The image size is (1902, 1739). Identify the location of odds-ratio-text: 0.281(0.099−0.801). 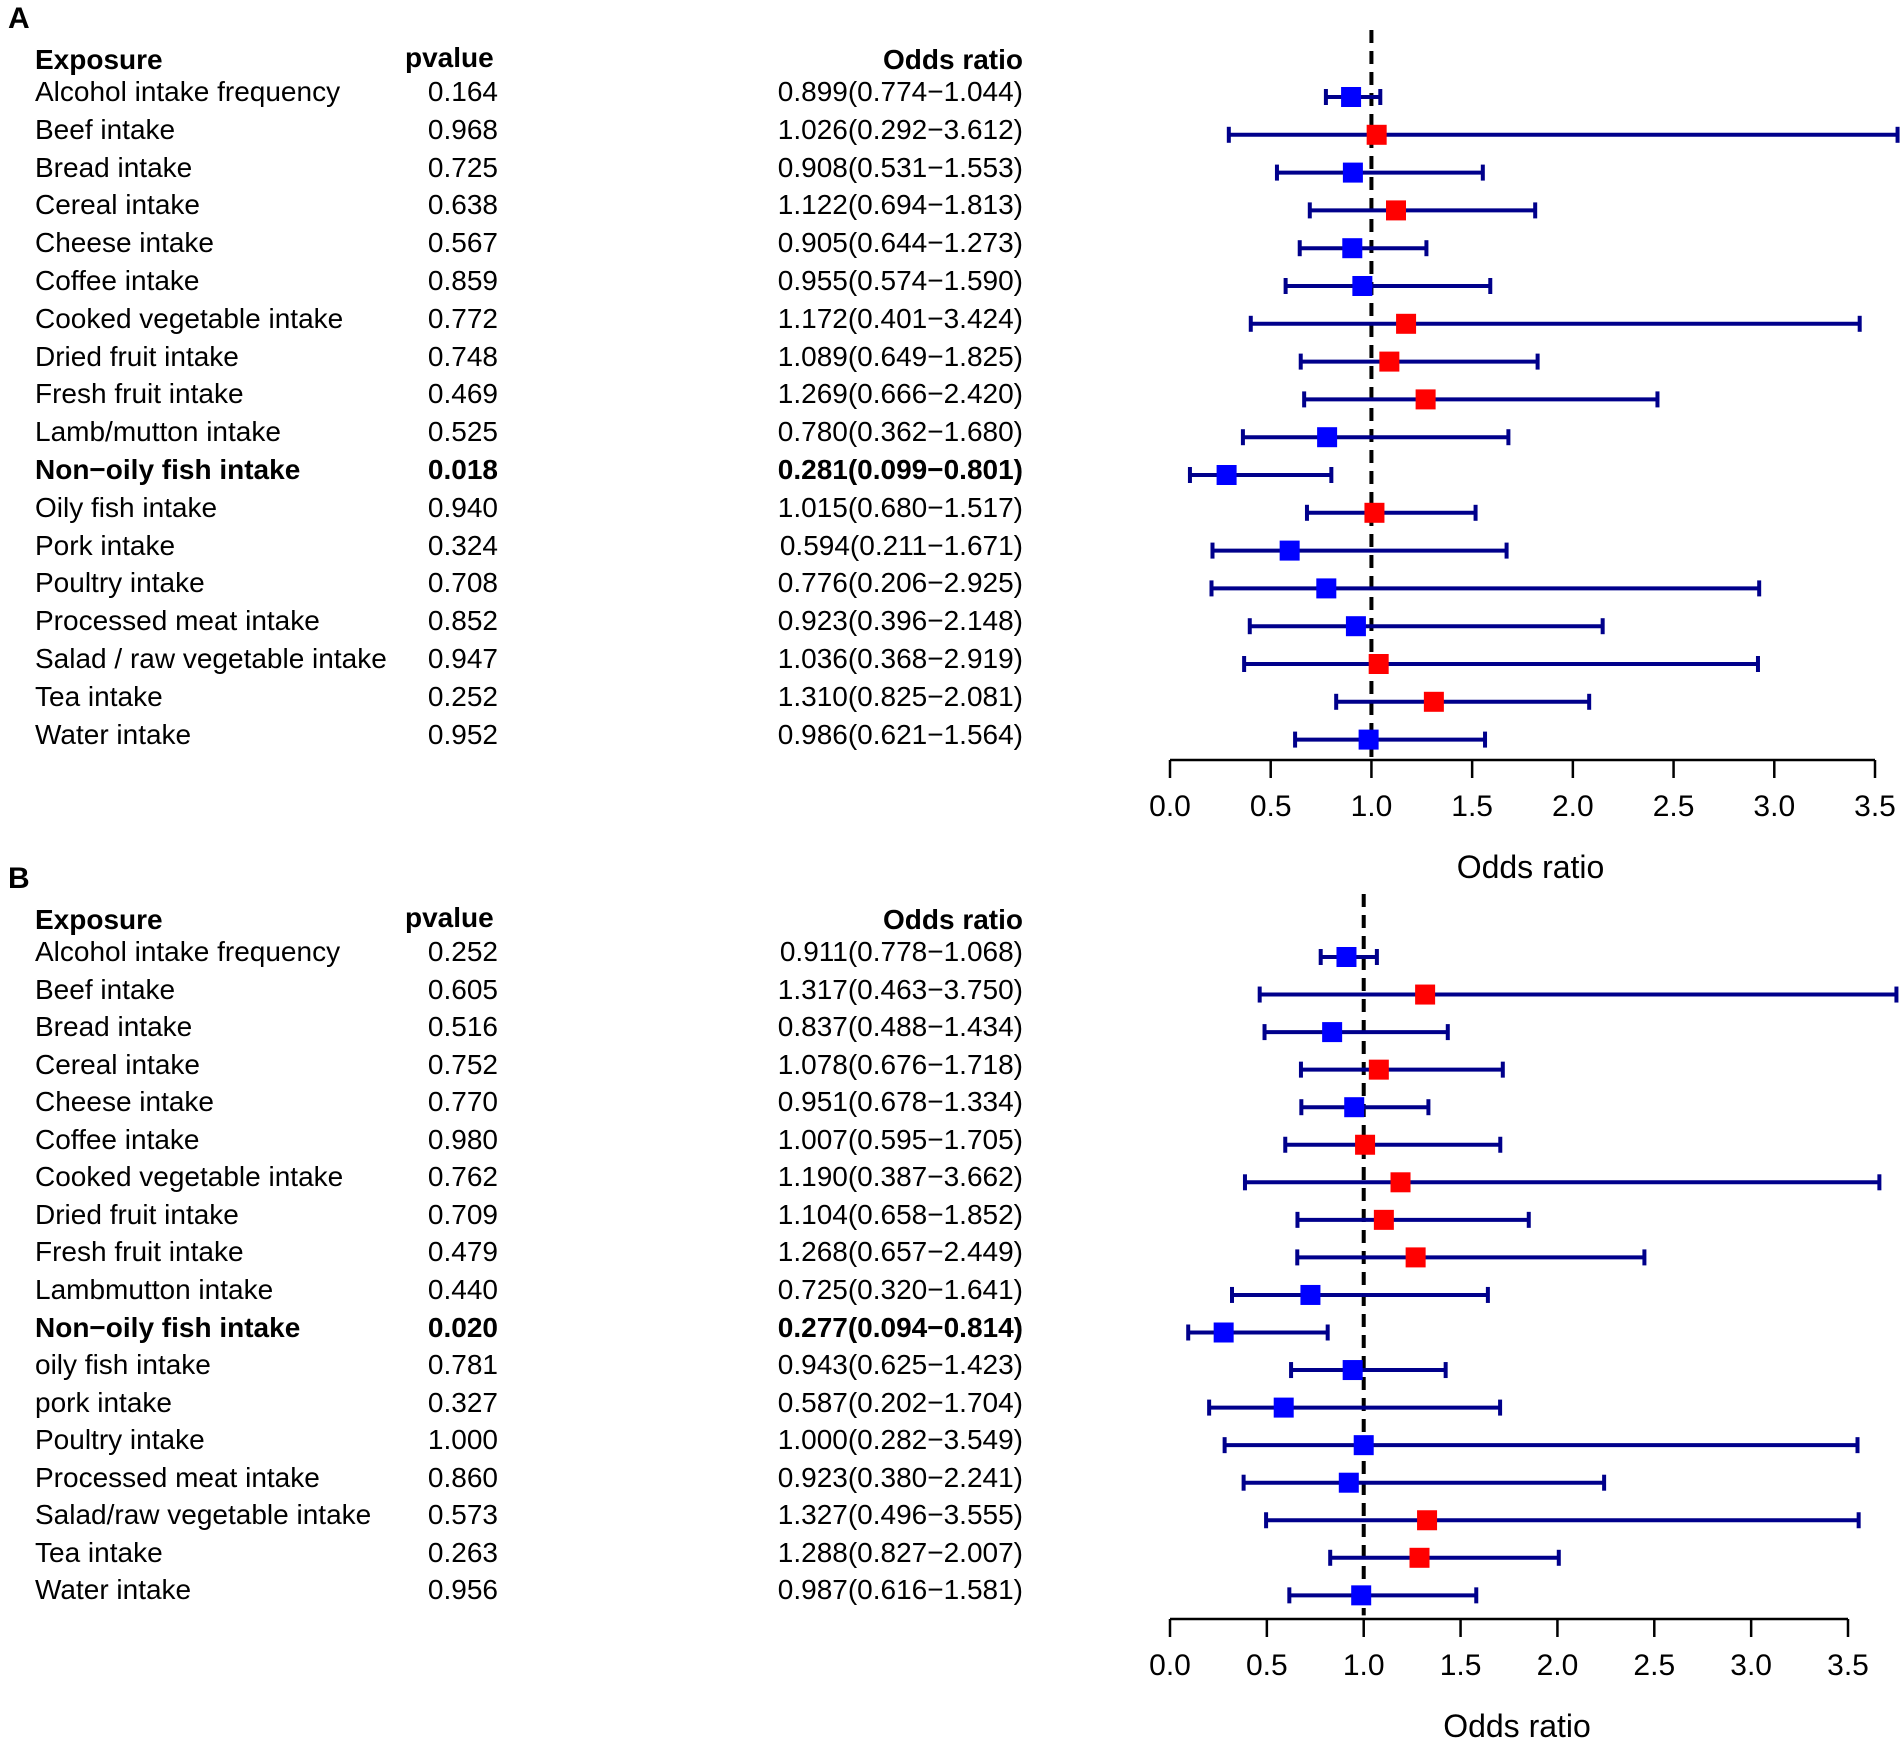
(900, 469).